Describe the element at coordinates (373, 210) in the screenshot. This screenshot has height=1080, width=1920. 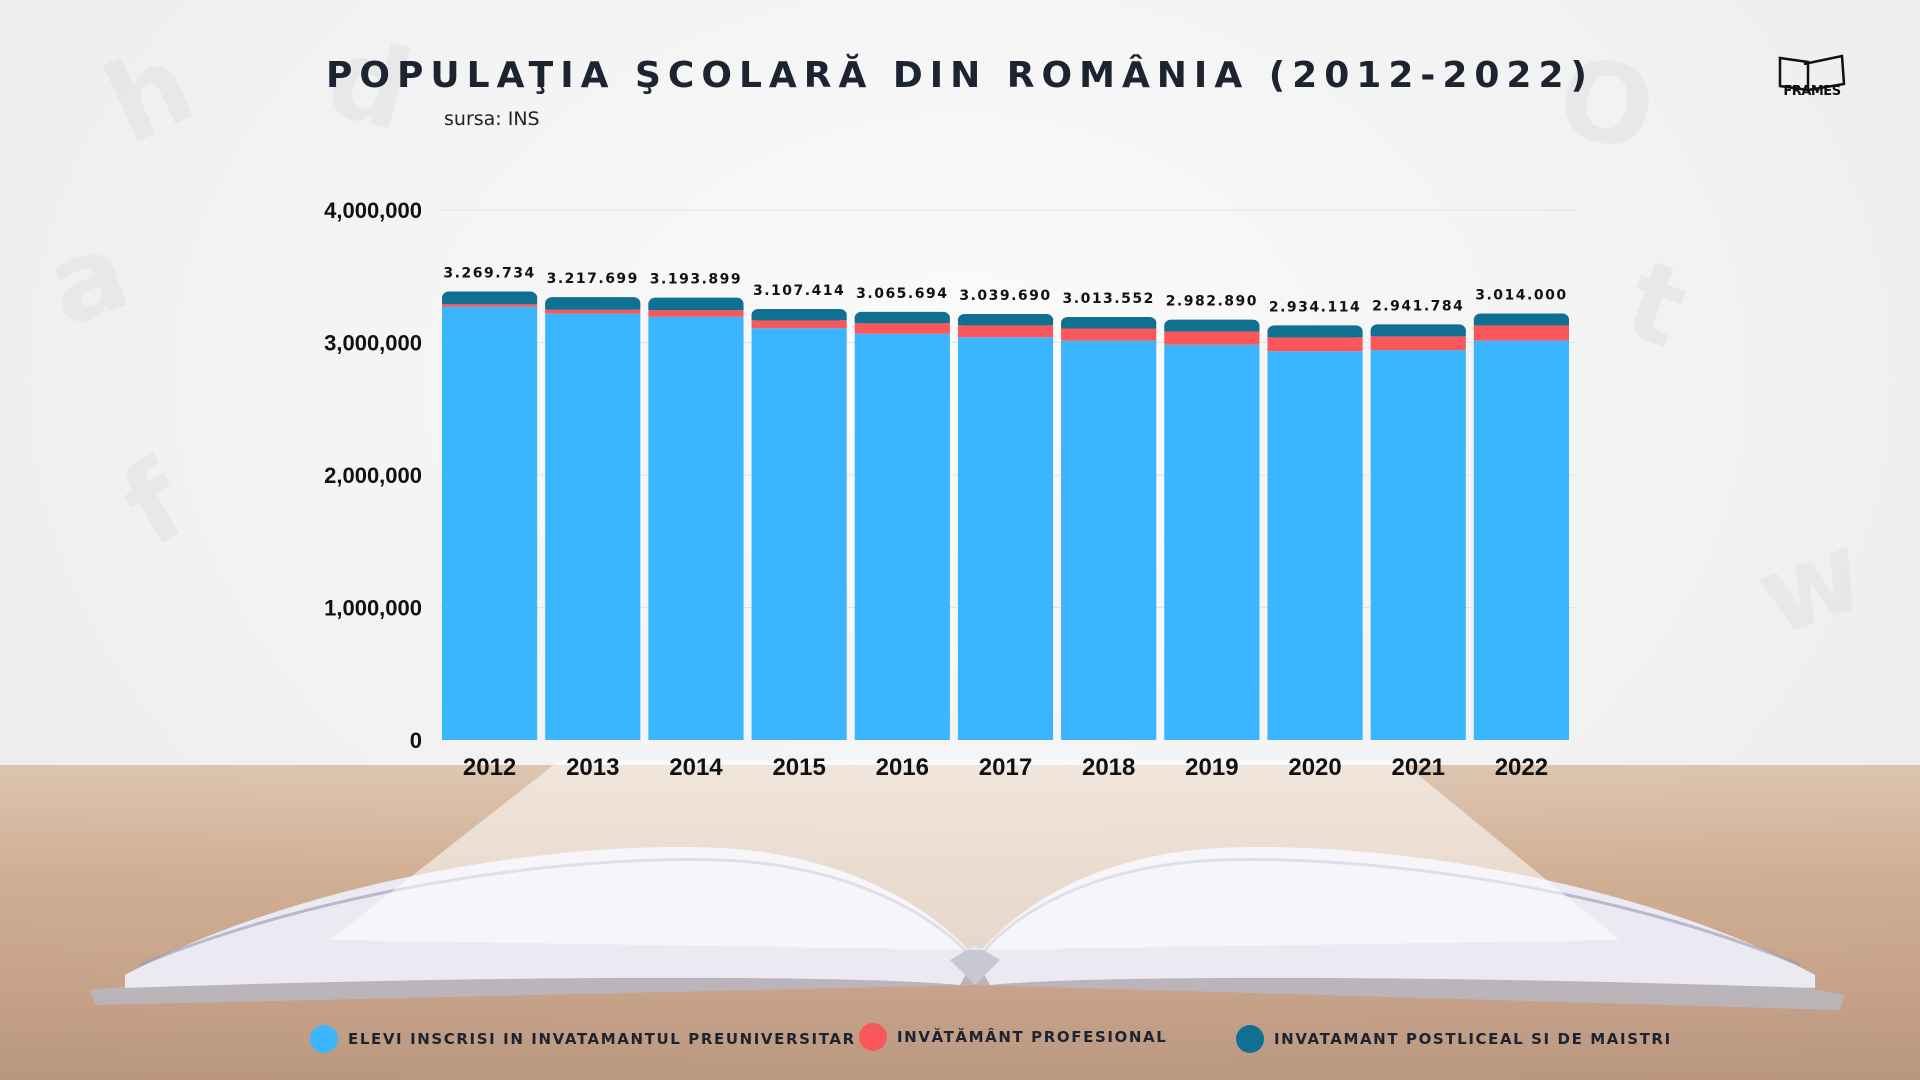
I see `y-tick-label: 4,000,000` at that location.